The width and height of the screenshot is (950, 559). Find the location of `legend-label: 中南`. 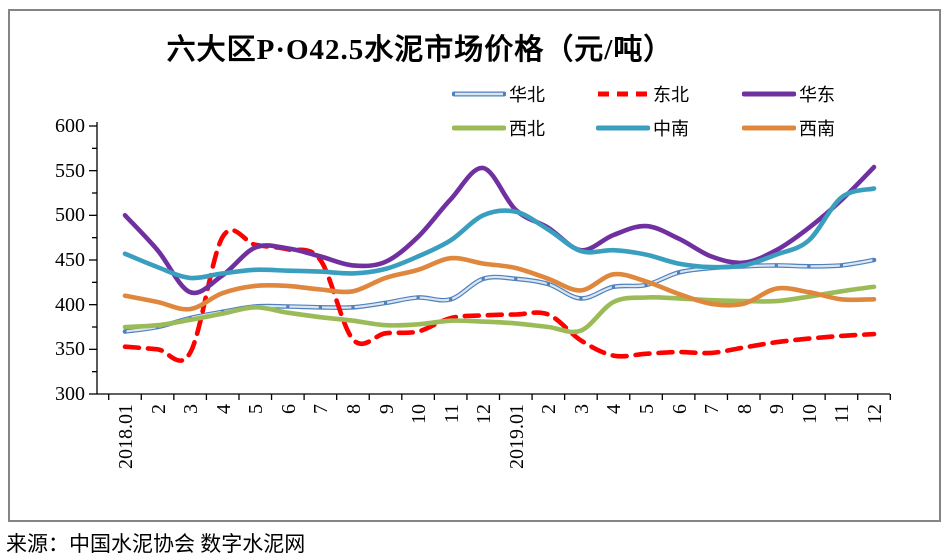

legend-label: 中南 is located at coordinates (671, 129).